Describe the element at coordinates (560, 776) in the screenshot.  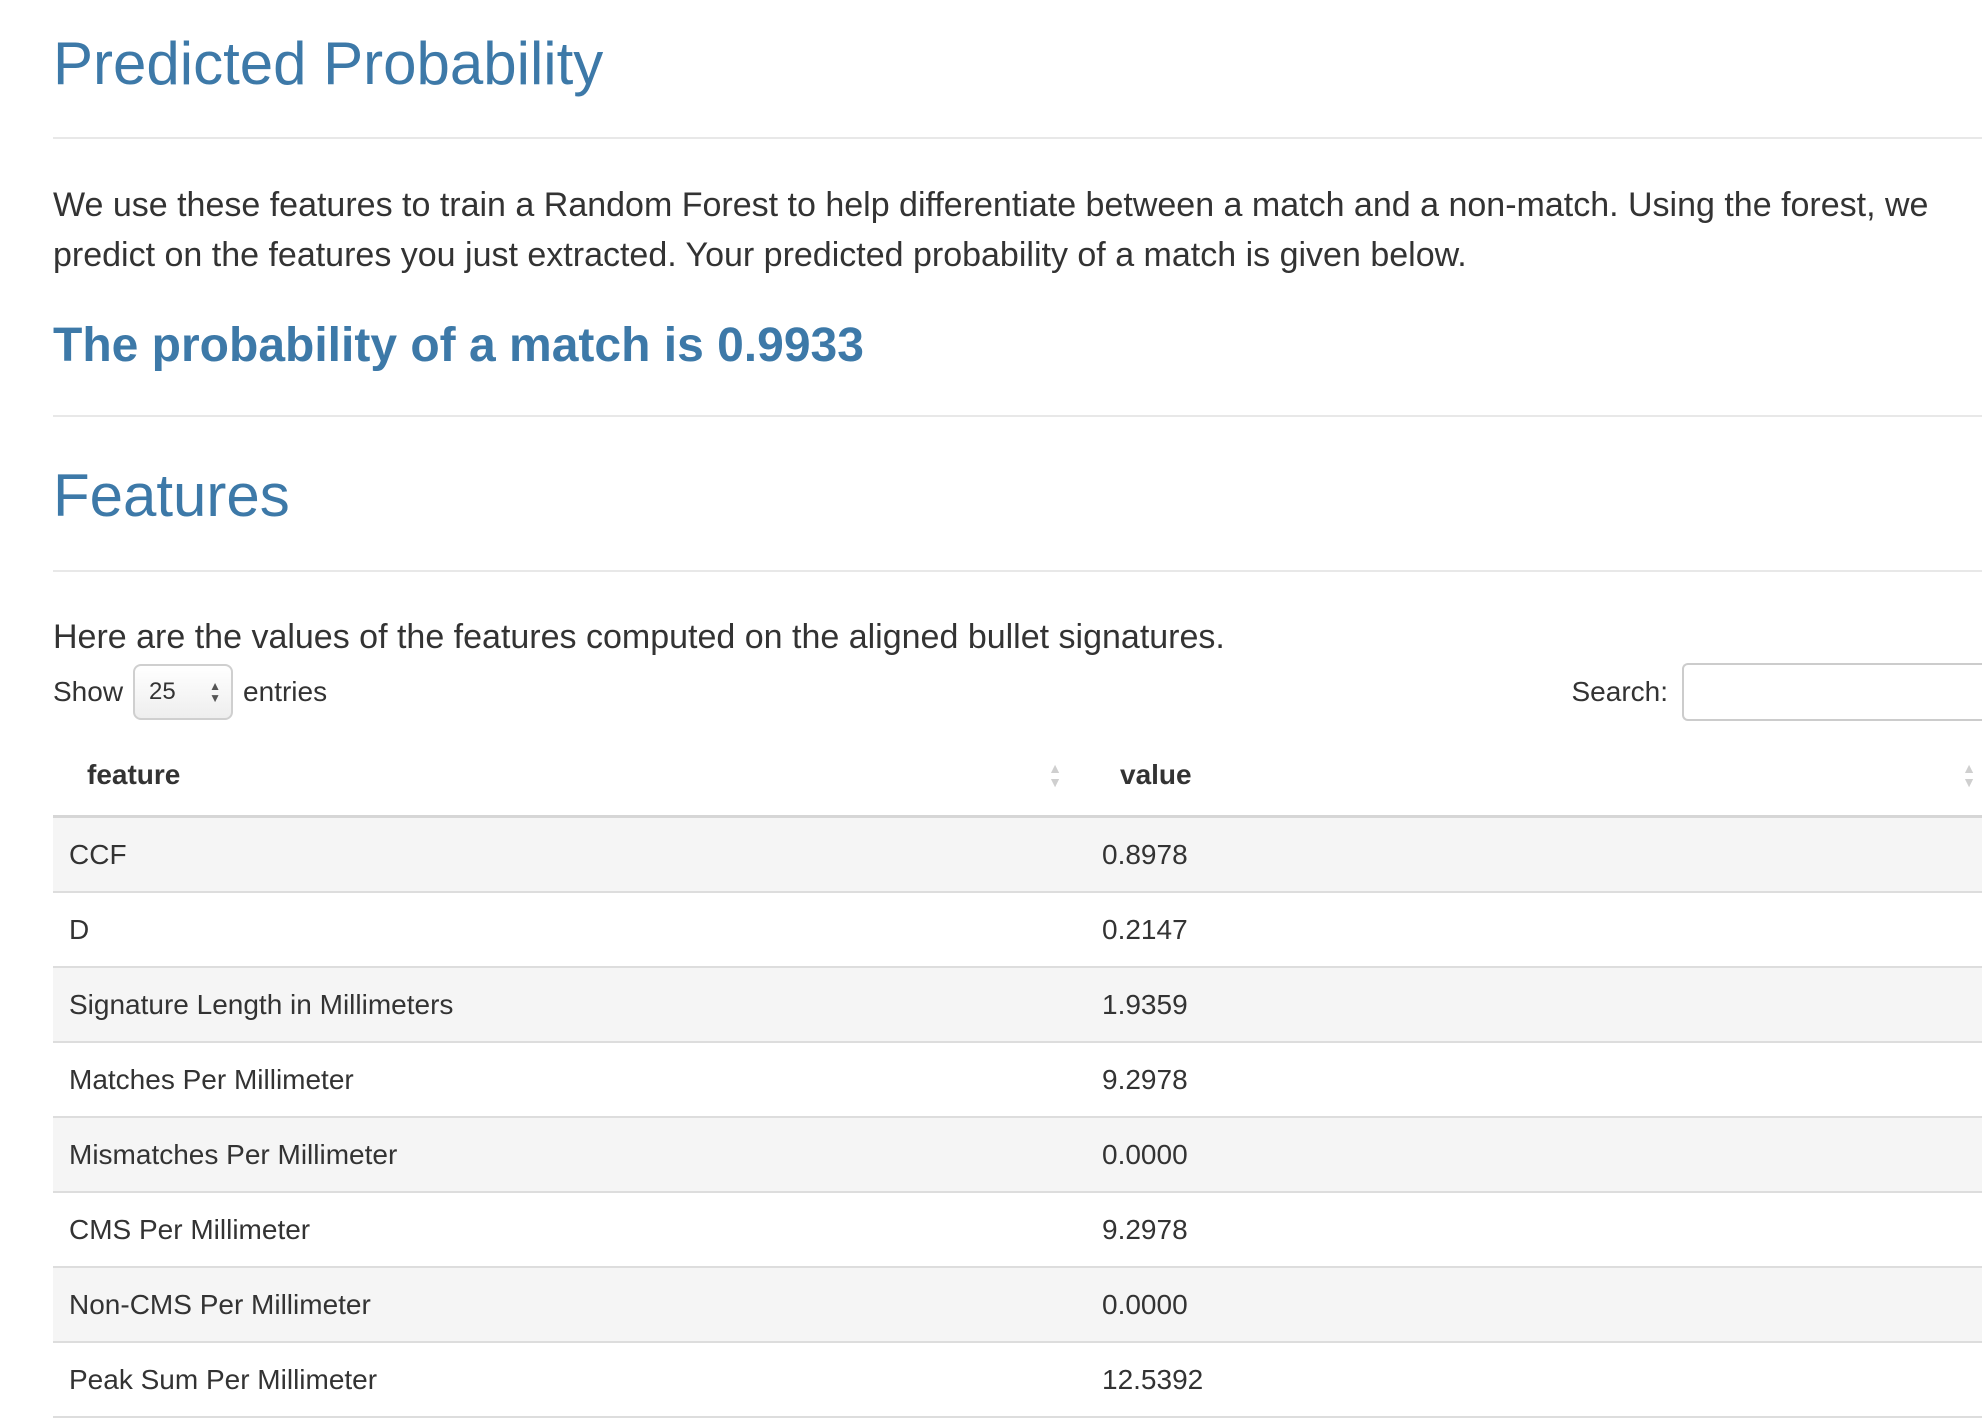
I see `column-header-feature: feature ▲ ▼` at that location.